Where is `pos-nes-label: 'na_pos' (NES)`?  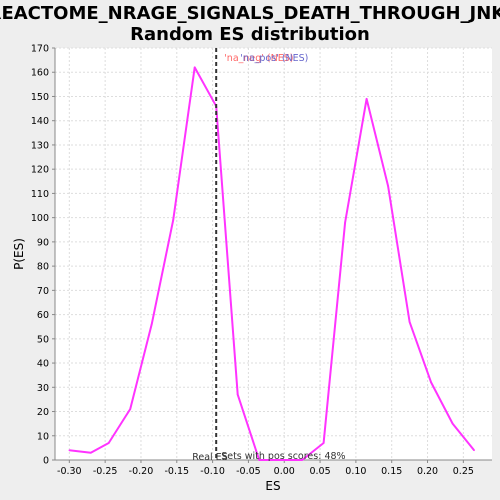
pos-nes-label: 'na_pos' (NES) is located at coordinates (274, 58).